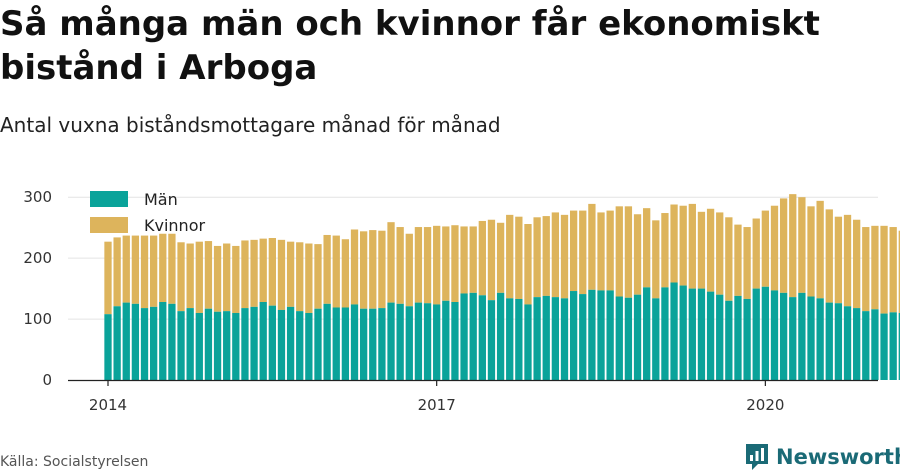  What do you see at coordinates (757, 457) in the screenshot?
I see `newsworthy-logo-icon` at bounding box center [757, 457].